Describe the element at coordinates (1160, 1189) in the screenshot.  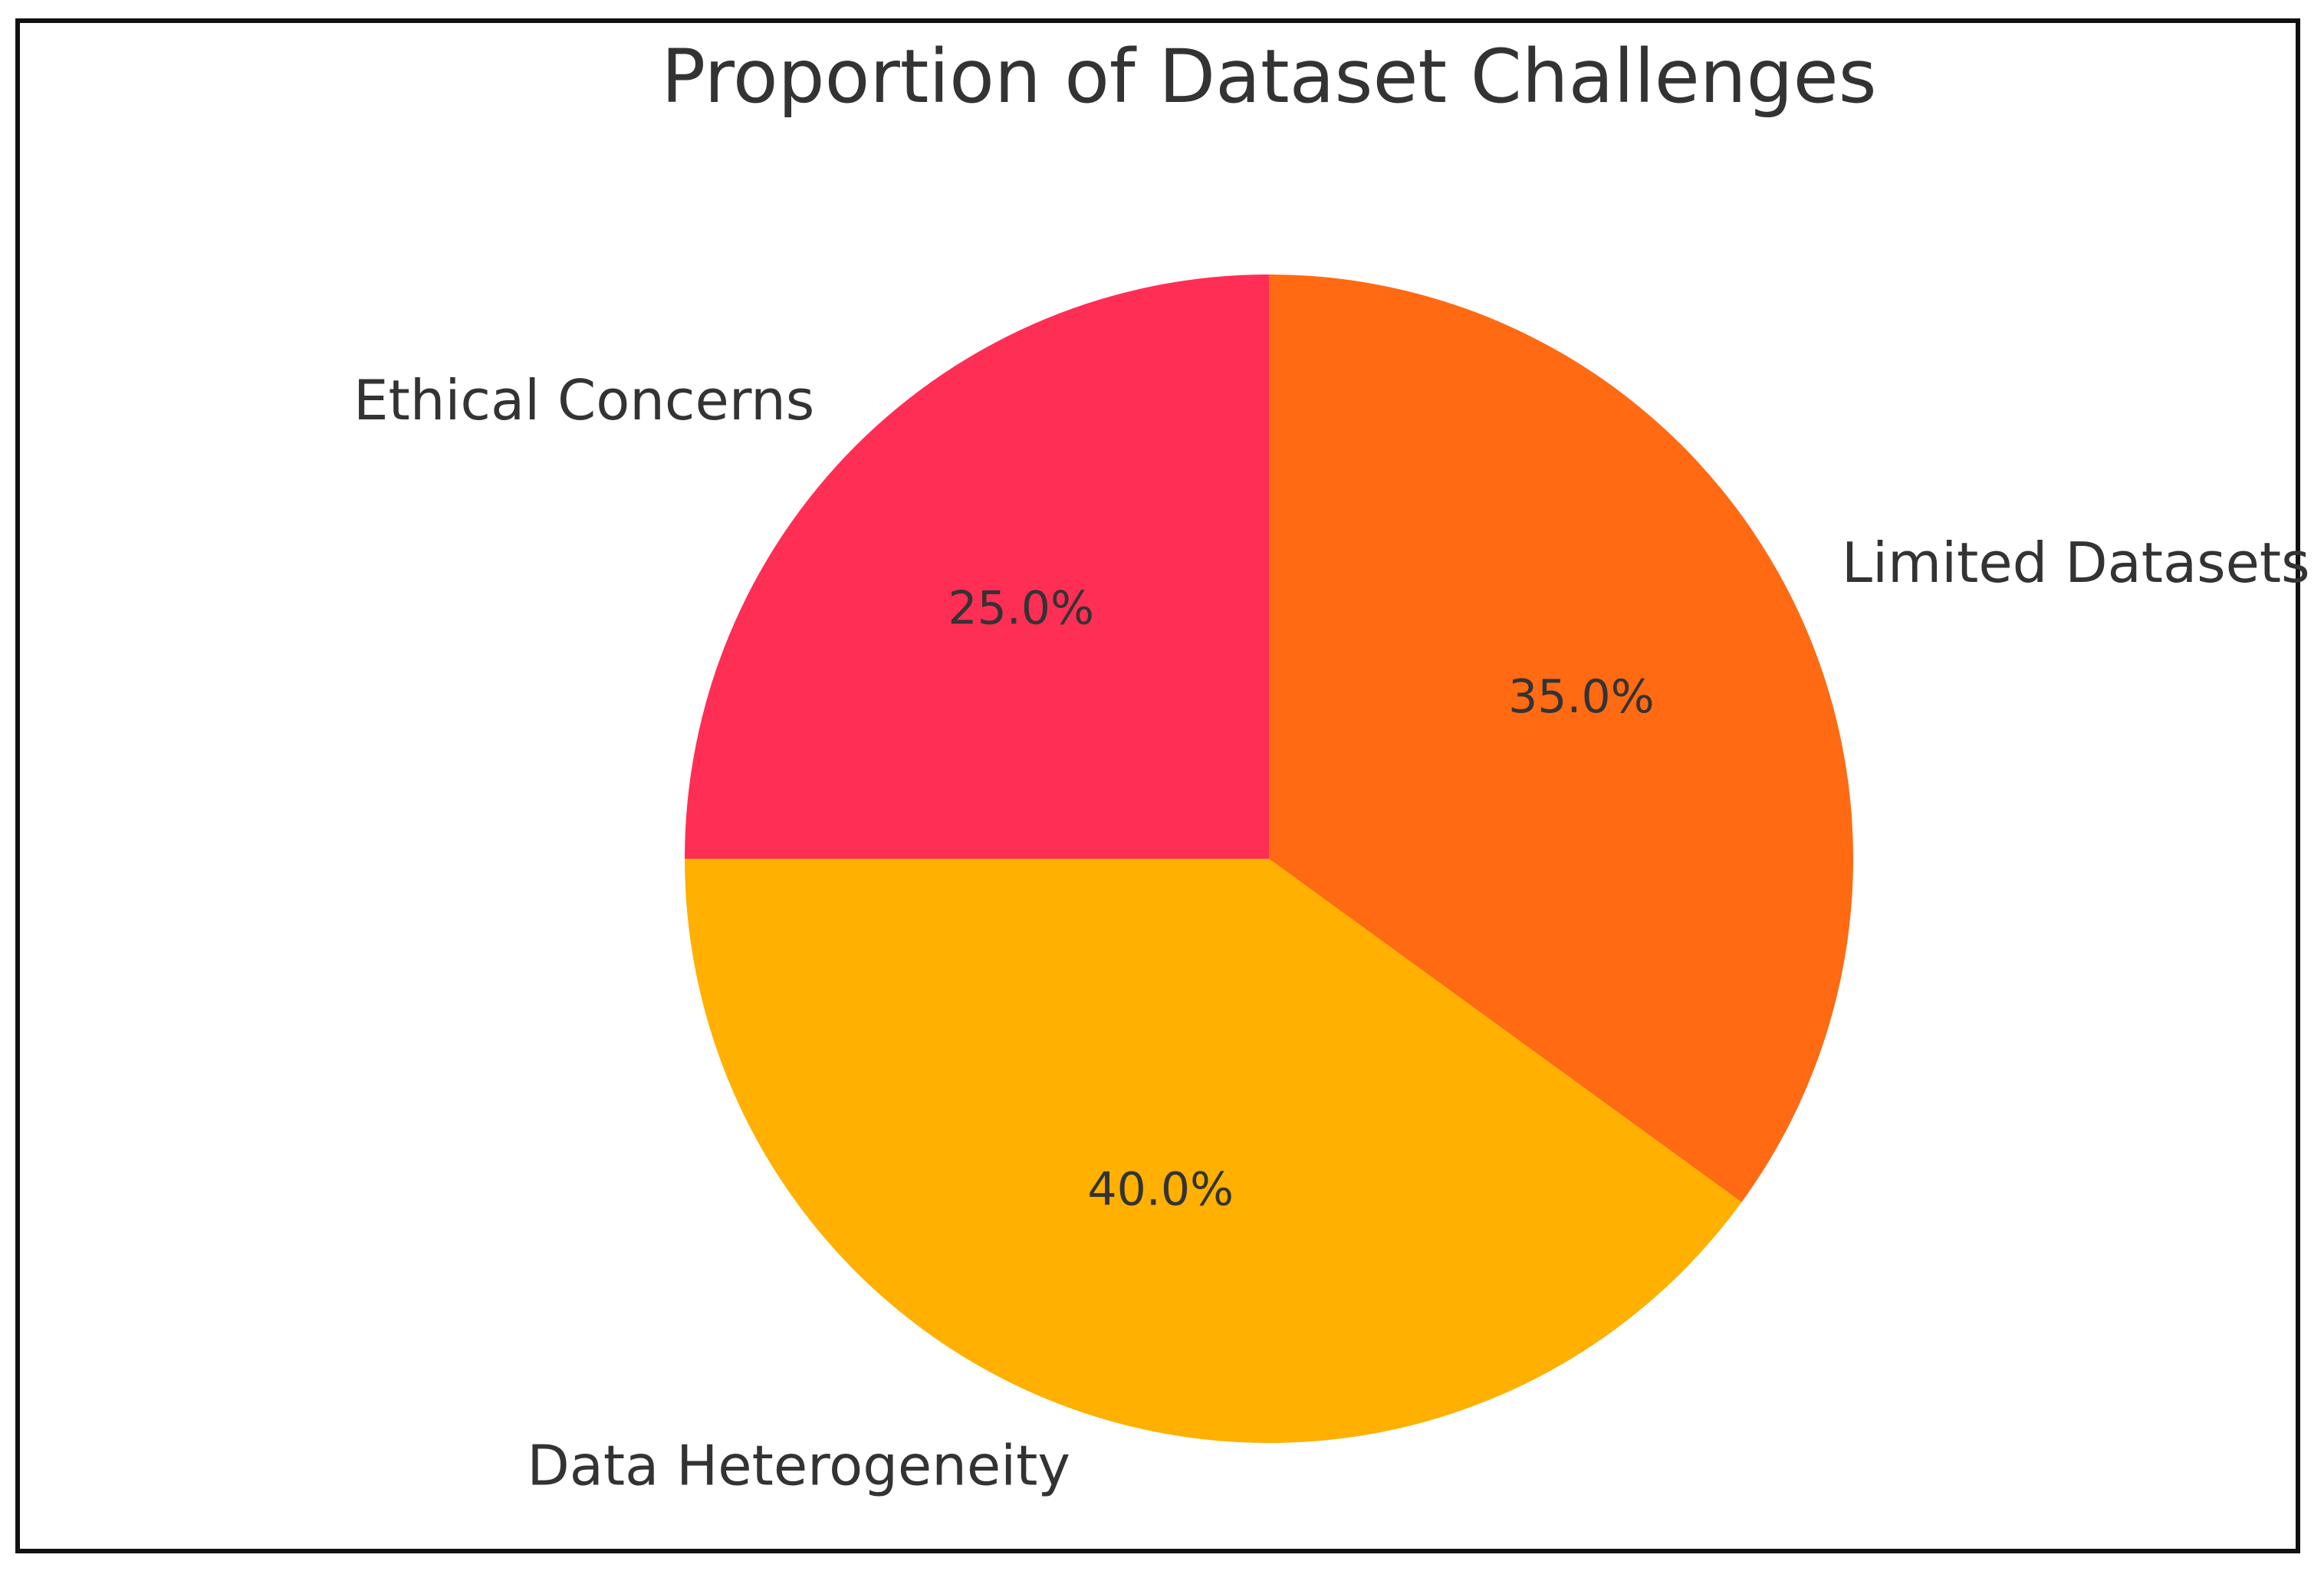
I see `slice-pct-data-heterogeneity: 40.0%` at that location.